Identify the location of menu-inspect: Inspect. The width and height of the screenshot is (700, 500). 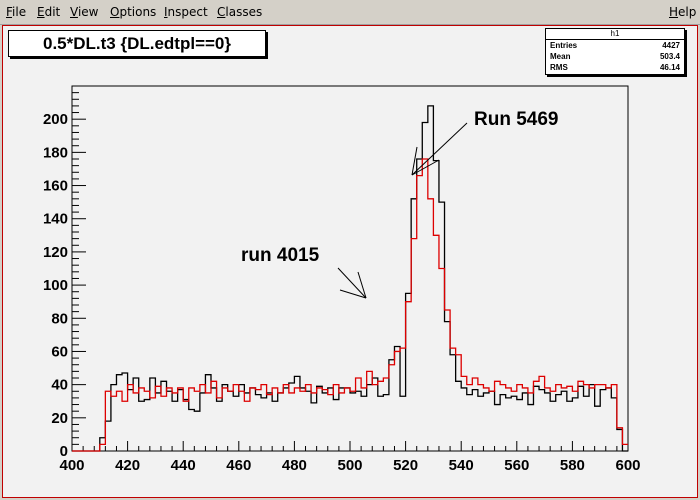
(186, 12).